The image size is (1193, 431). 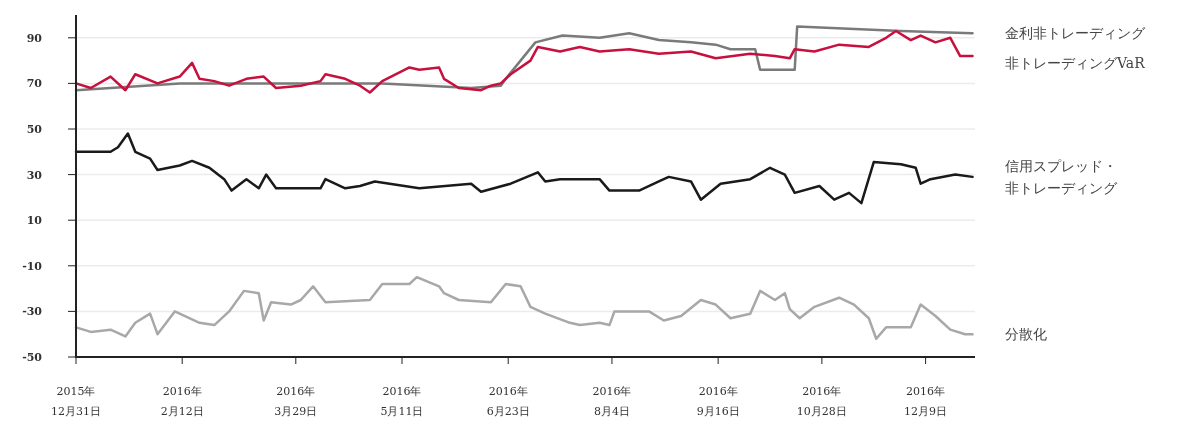 What do you see at coordinates (76, 401) in the screenshot?
I see `x-tick-label: 2015年12月31日` at bounding box center [76, 401].